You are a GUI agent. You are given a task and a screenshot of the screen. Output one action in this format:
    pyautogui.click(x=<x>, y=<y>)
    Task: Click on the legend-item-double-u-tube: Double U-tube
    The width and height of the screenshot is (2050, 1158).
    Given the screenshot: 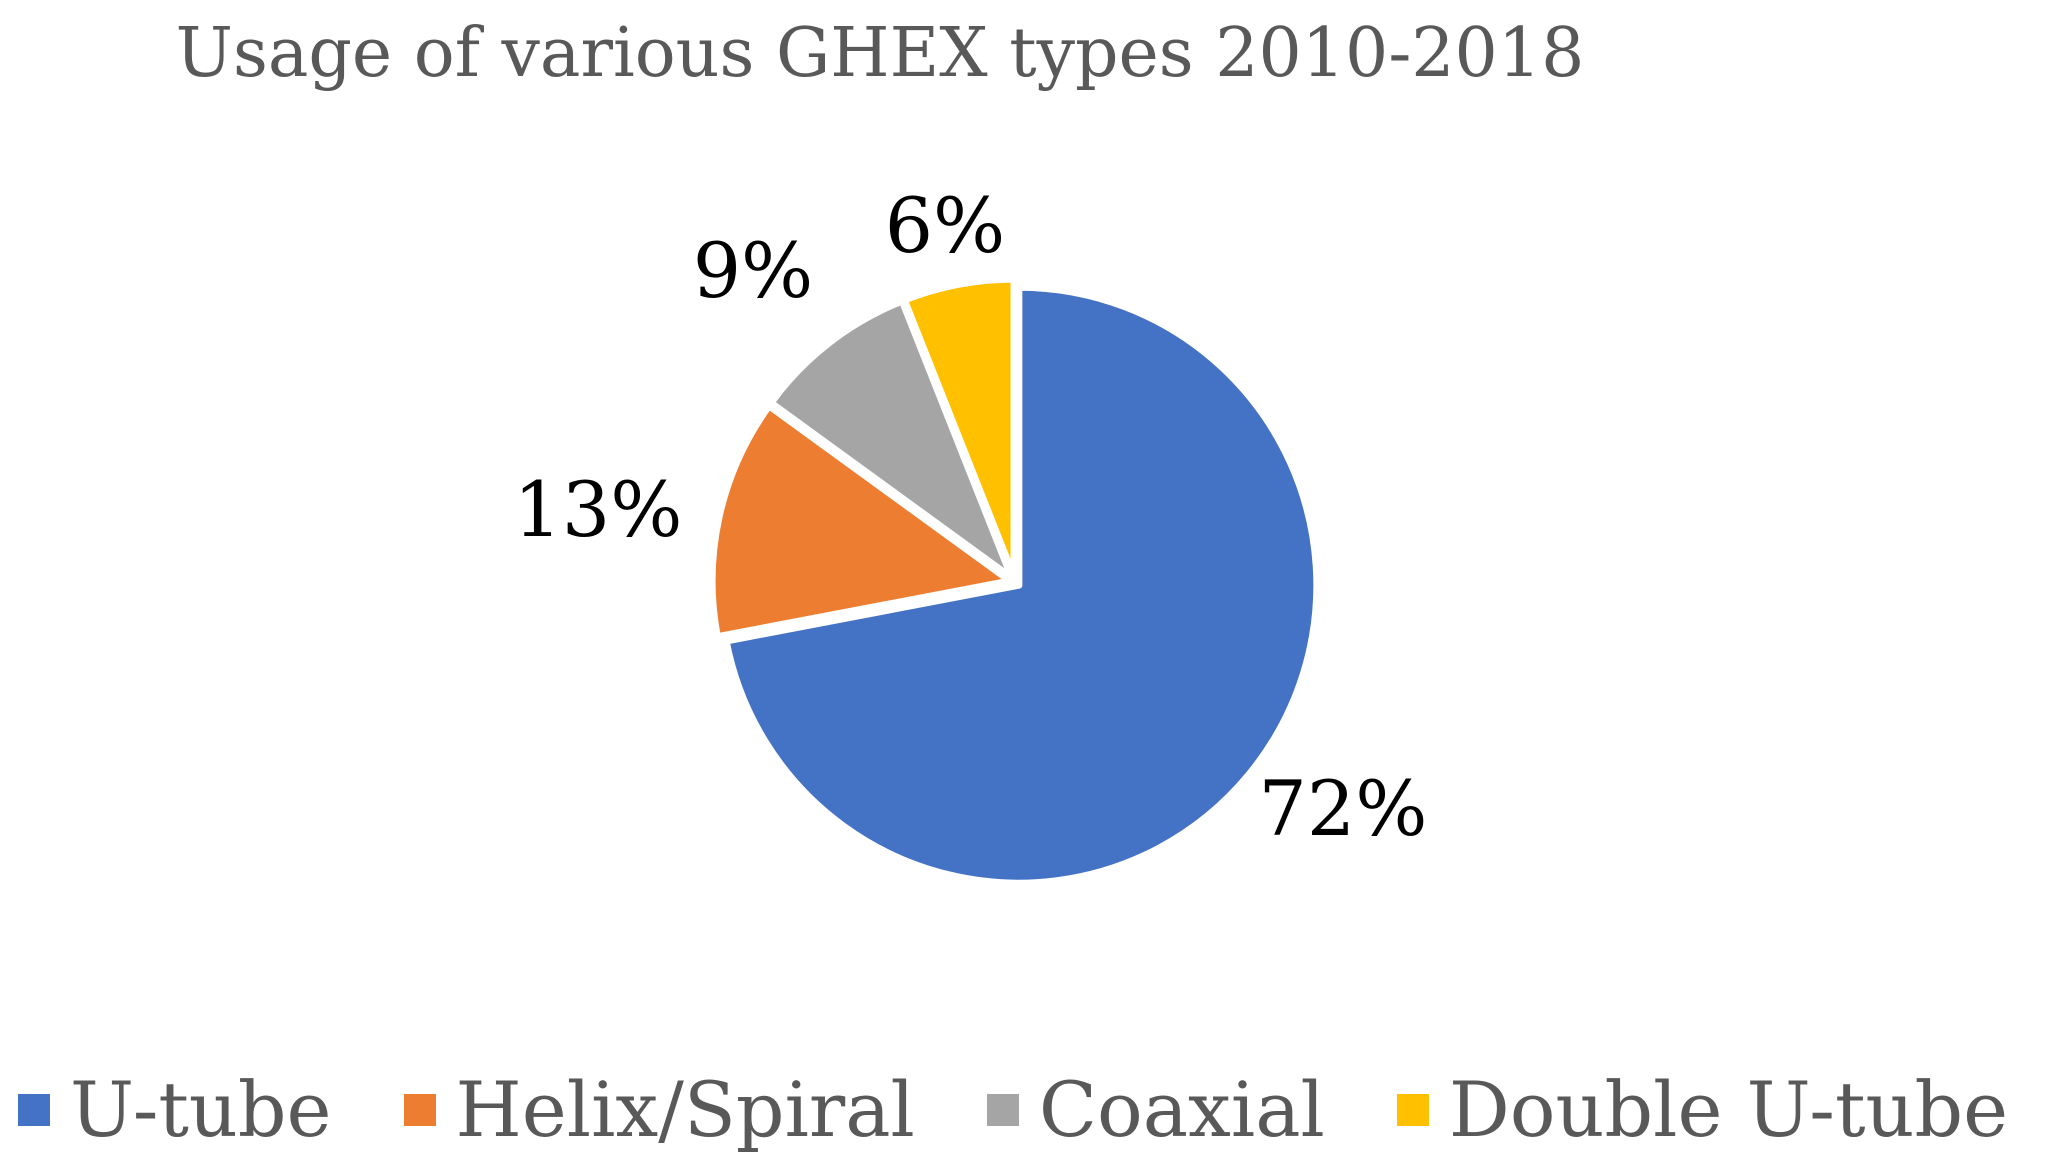 What is the action you would take?
    pyautogui.click(x=1702, y=1109)
    